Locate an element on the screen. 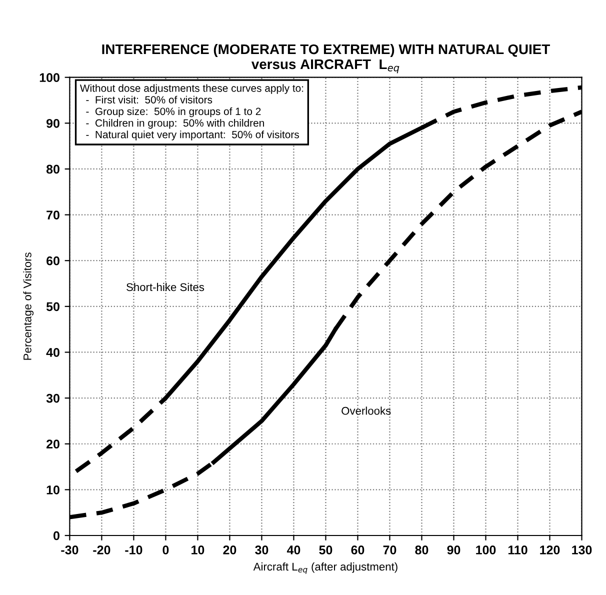  y-axis-title: Percentage of Visitors is located at coordinates (28, 306).